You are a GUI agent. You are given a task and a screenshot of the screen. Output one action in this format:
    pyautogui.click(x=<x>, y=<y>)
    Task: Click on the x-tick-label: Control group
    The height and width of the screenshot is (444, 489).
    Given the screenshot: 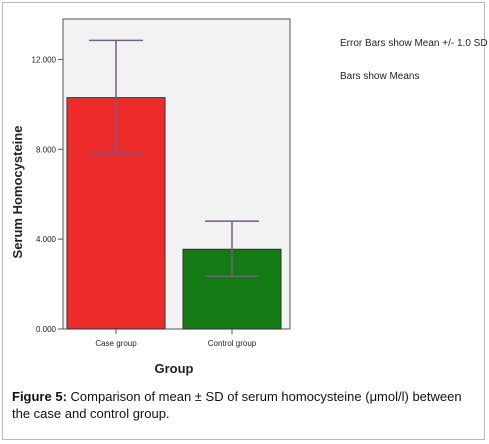 What is the action you would take?
    pyautogui.click(x=232, y=343)
    